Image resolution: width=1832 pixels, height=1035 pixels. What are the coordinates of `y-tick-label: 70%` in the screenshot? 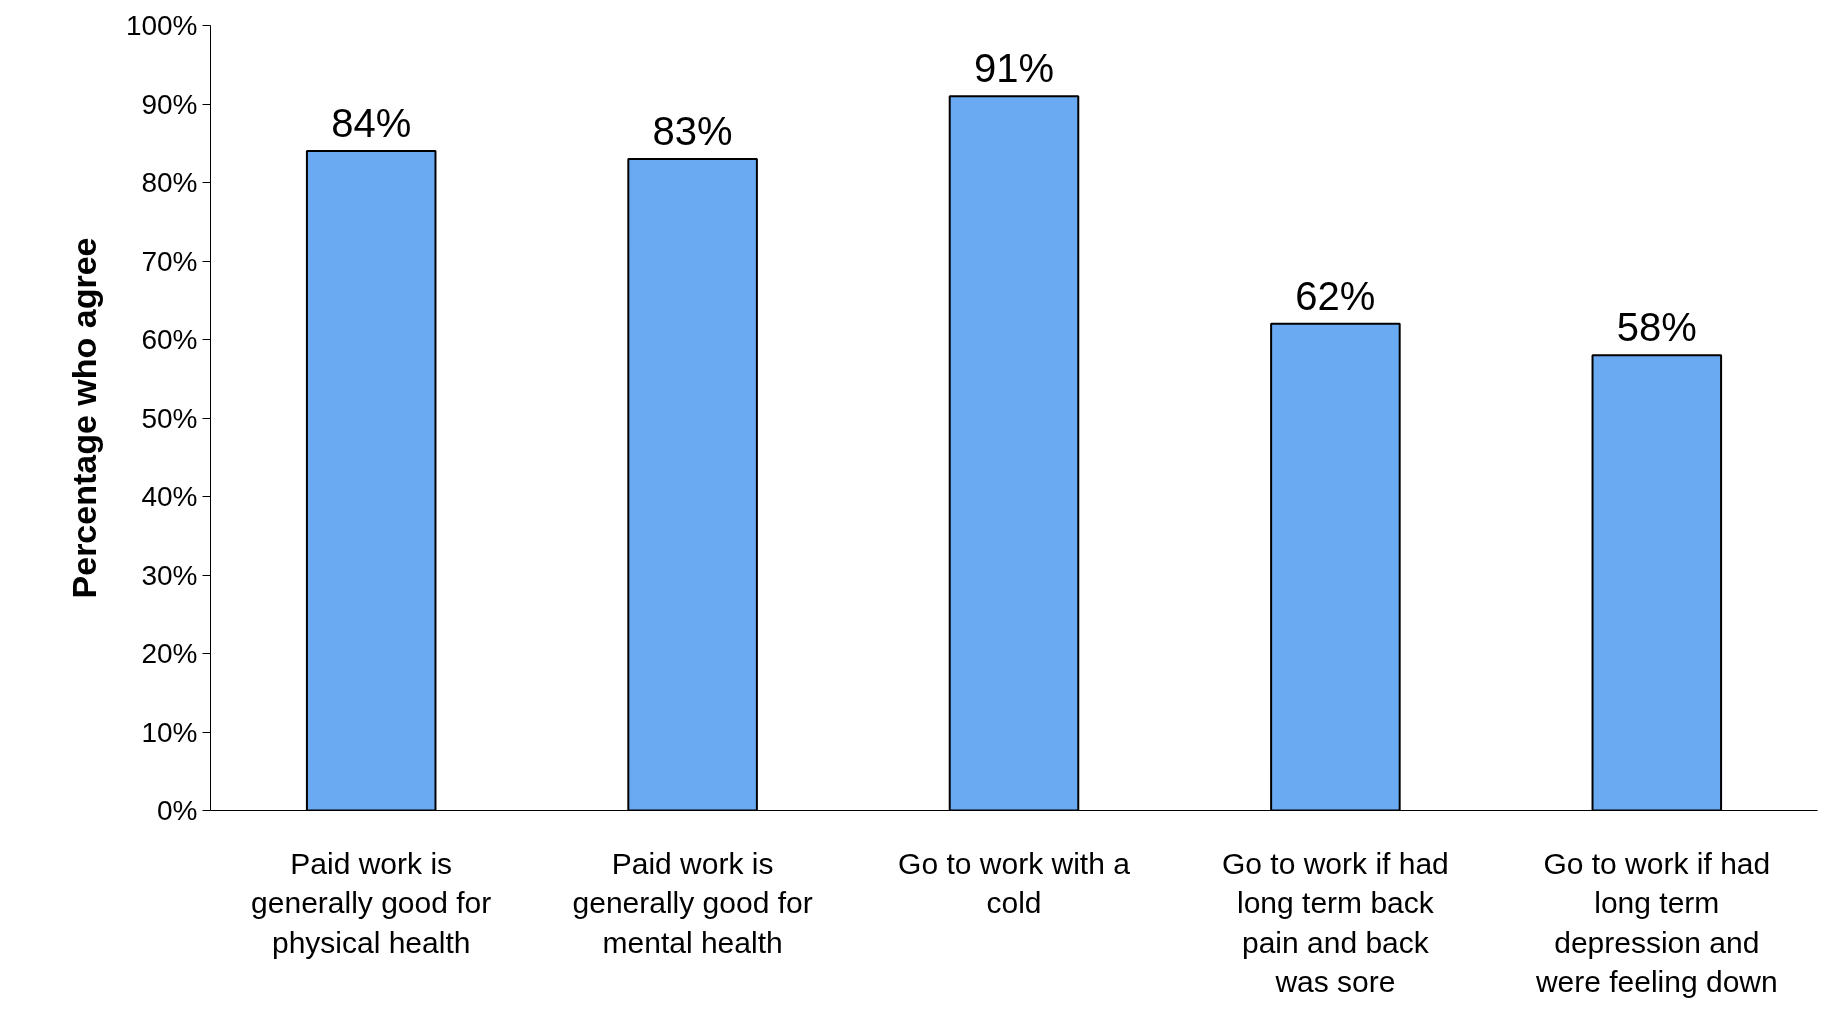 It's located at (169, 261).